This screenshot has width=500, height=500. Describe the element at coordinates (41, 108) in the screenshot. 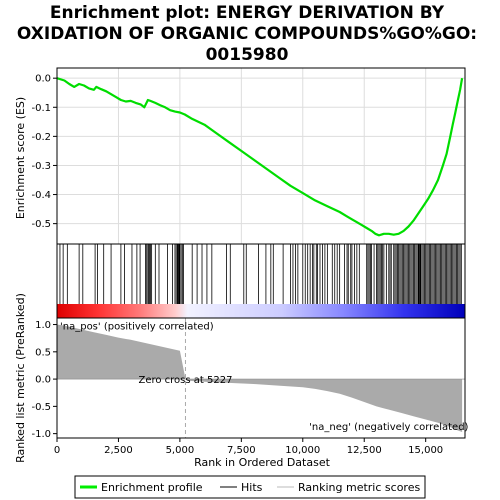

I see `es-y-tick-label: -0.1` at that location.